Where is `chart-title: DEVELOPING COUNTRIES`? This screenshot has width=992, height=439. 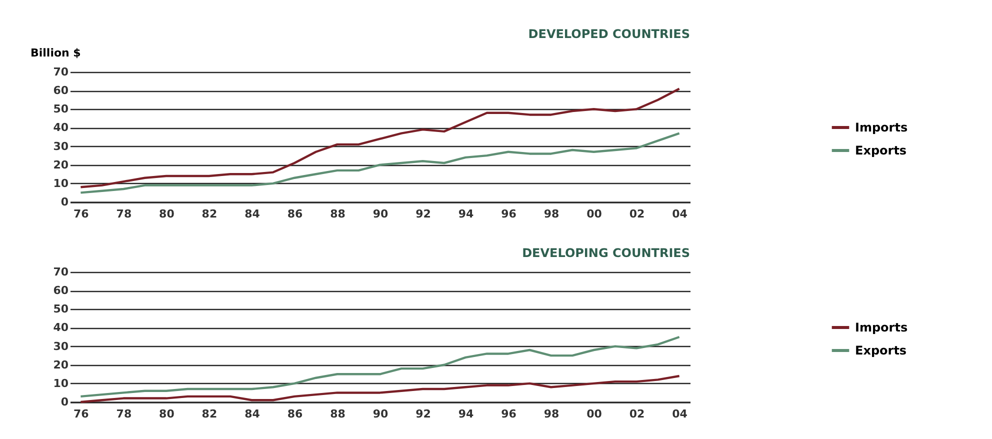 chart-title: DEVELOPING COUNTRIES is located at coordinates (606, 253).